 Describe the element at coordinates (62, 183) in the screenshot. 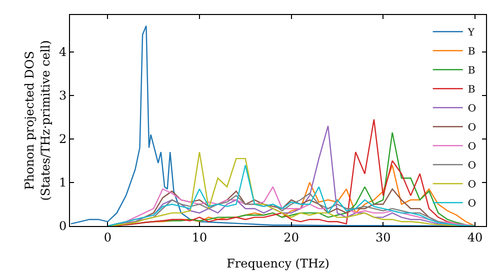

I see `y-tick-label: 1` at that location.